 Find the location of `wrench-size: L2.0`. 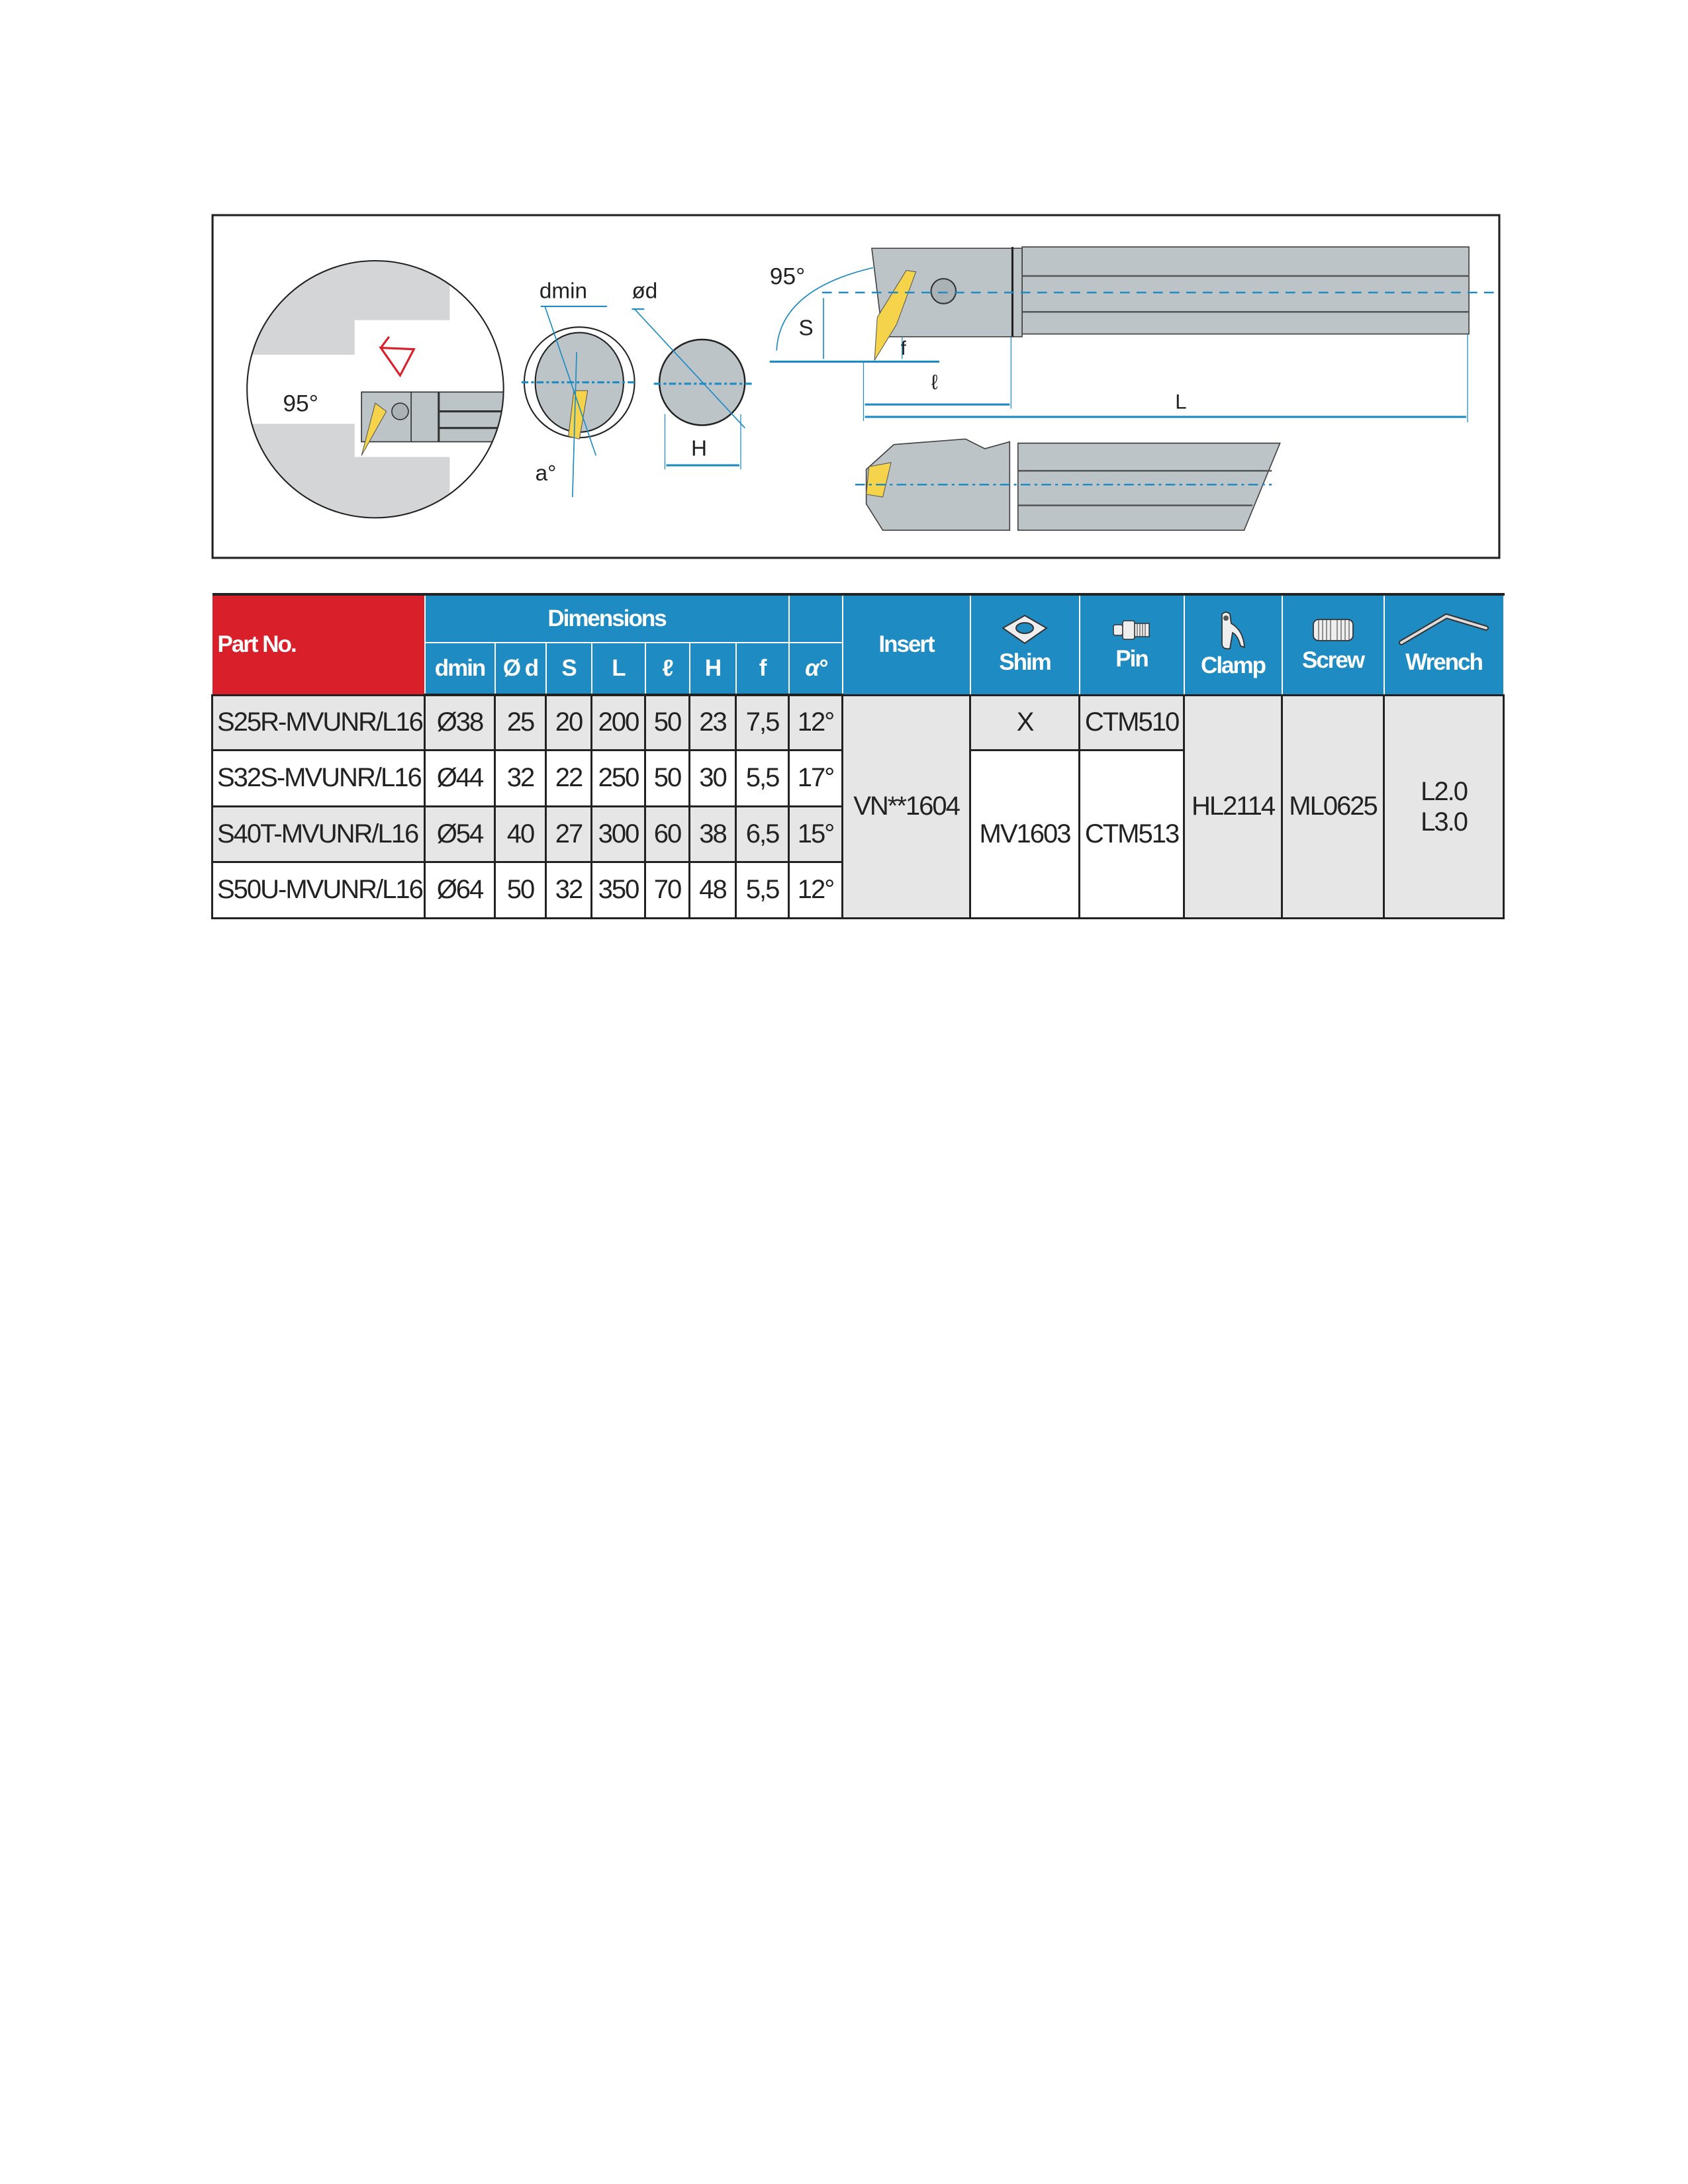

wrench-size: L2.0 is located at coordinates (1444, 791).